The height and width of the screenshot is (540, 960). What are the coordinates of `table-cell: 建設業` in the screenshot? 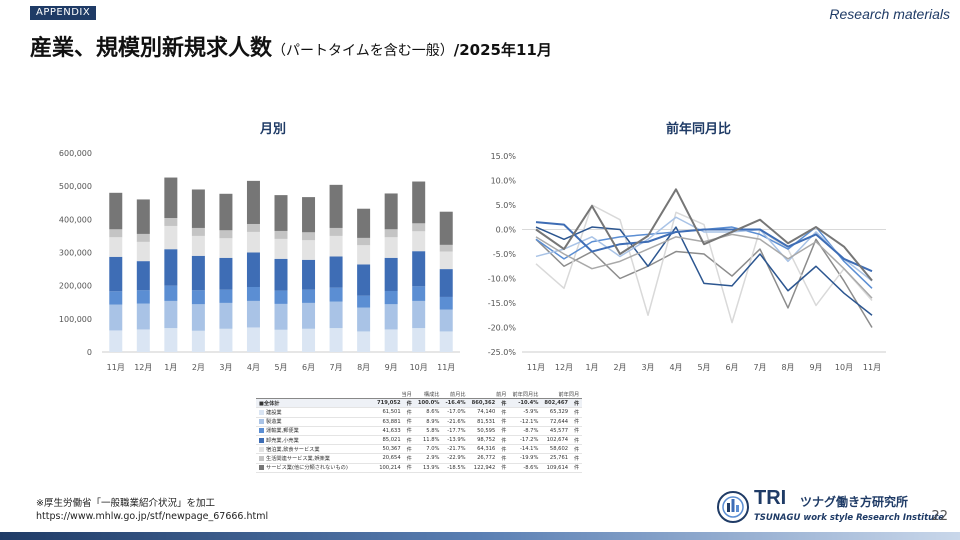 It's located at (315, 412).